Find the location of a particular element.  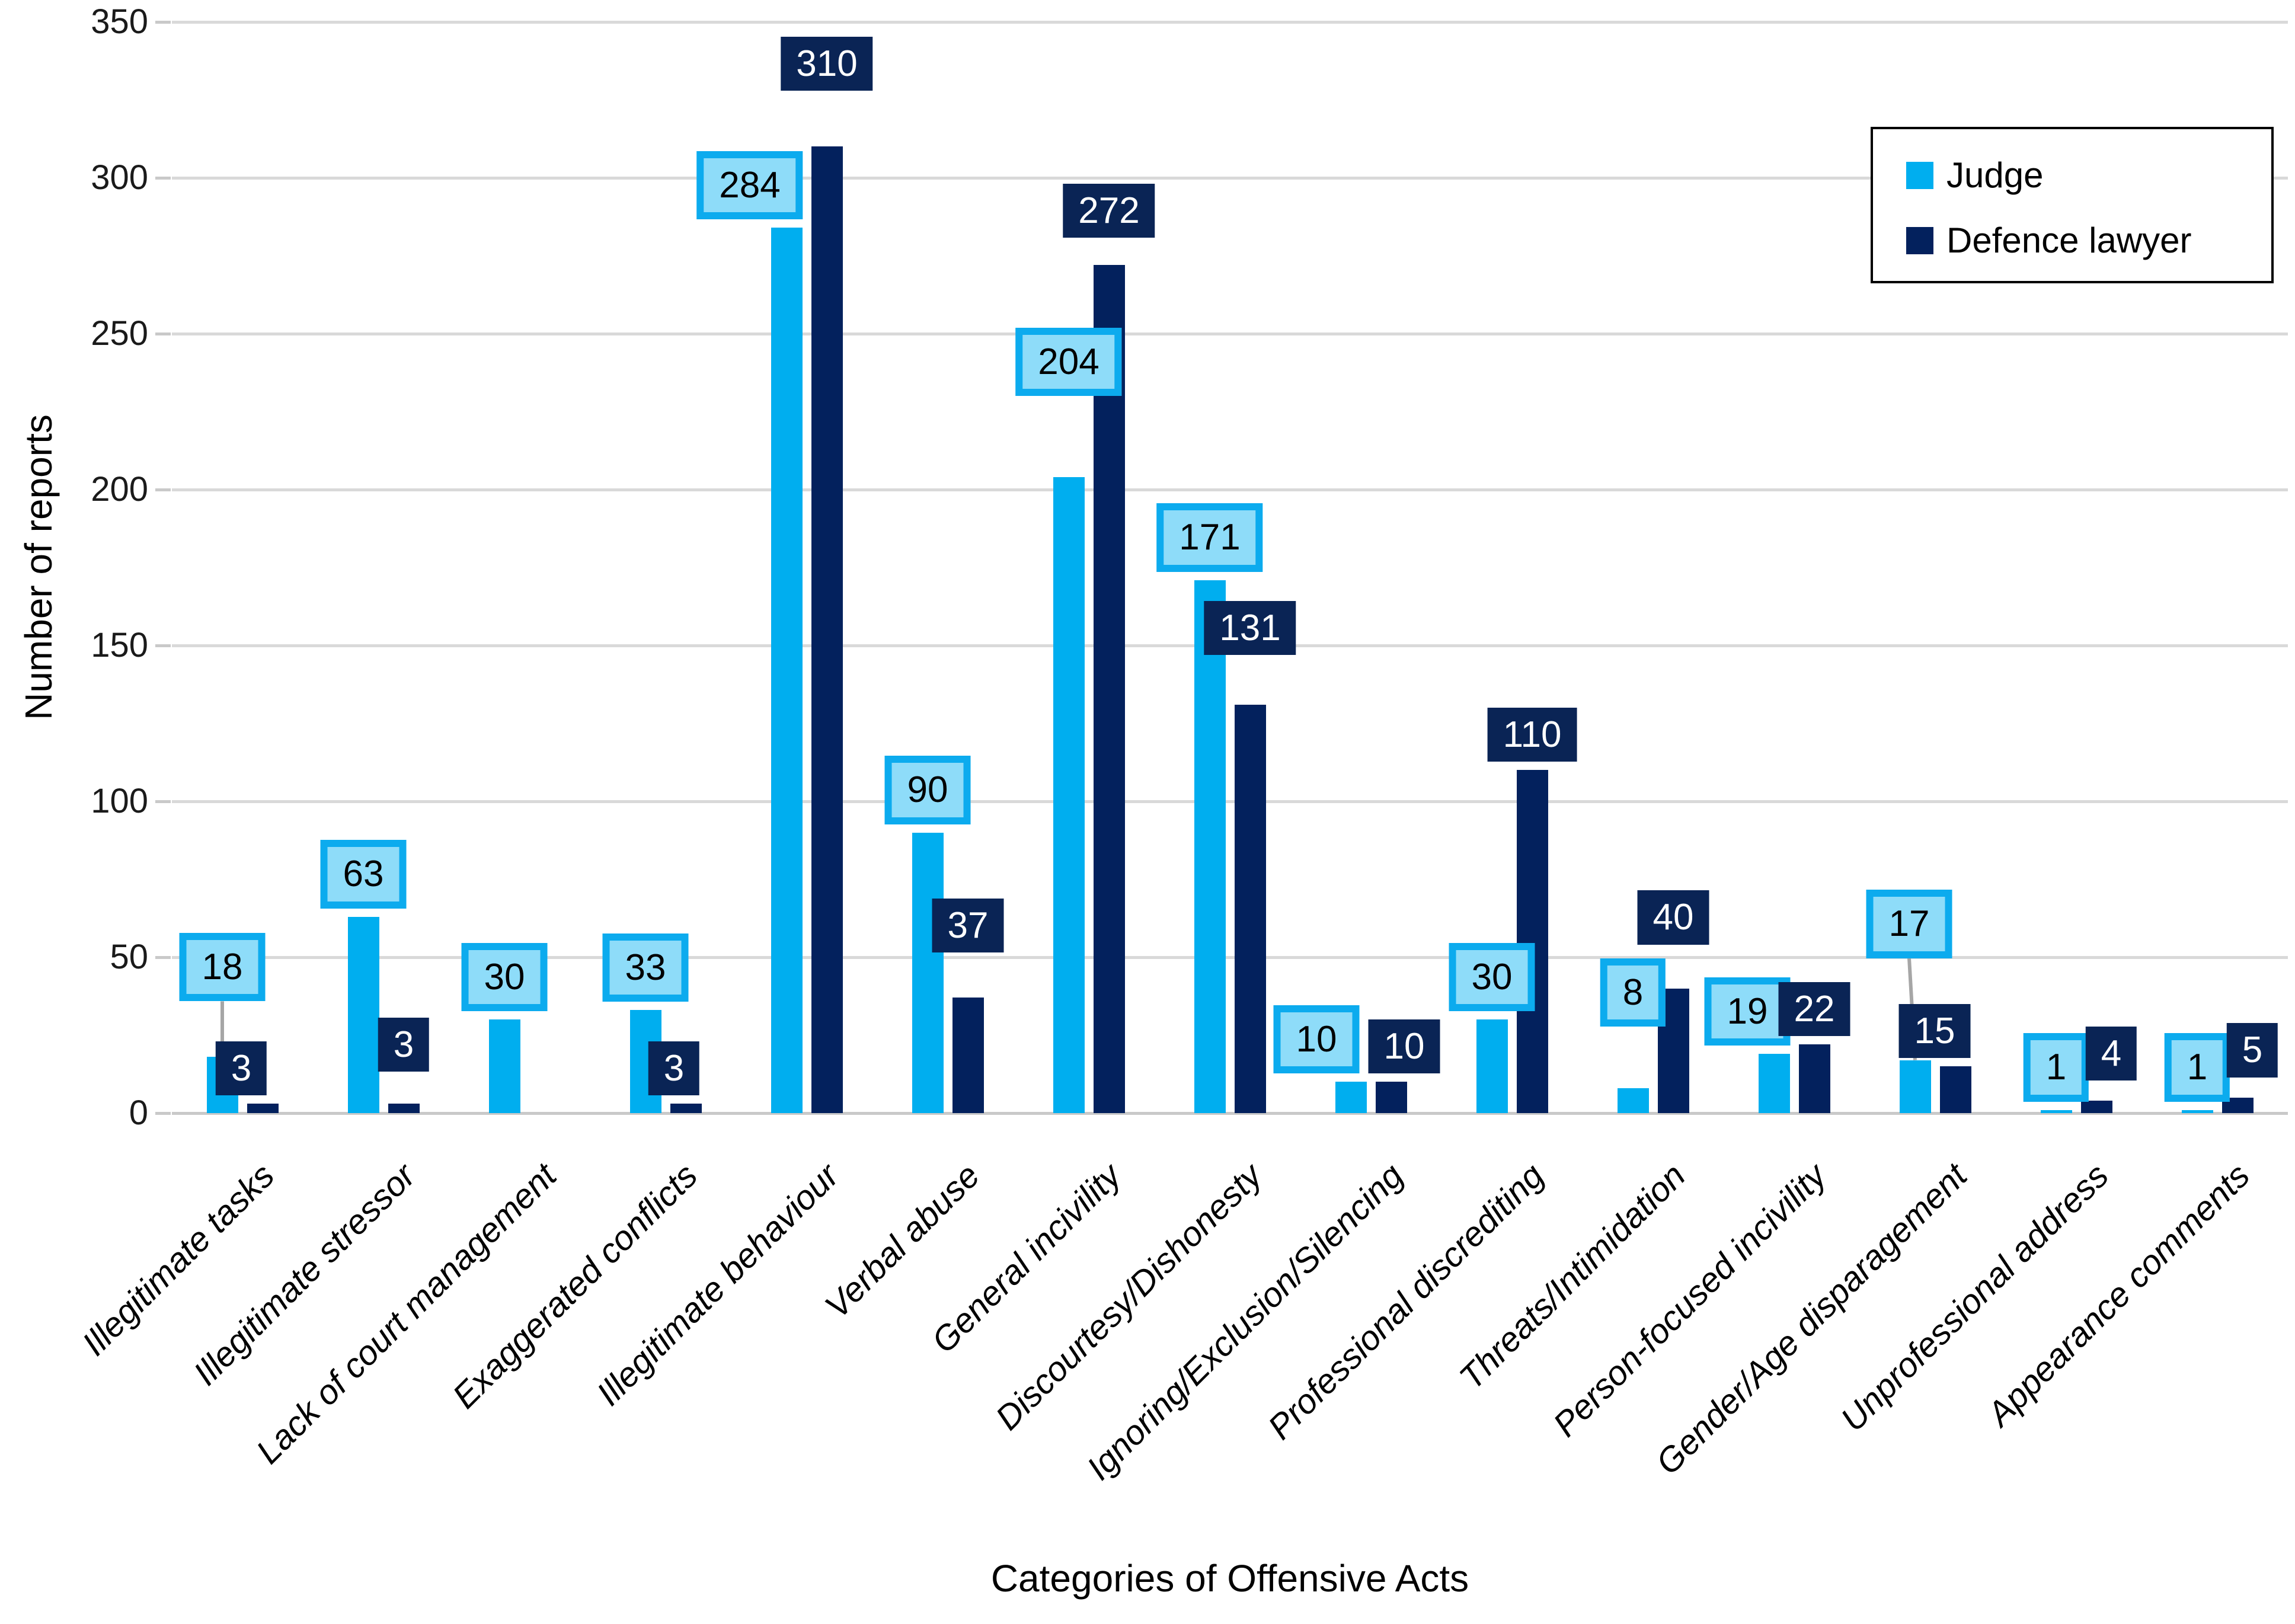

defence-lawyer-bar-label: 110 is located at coordinates (1532, 735).